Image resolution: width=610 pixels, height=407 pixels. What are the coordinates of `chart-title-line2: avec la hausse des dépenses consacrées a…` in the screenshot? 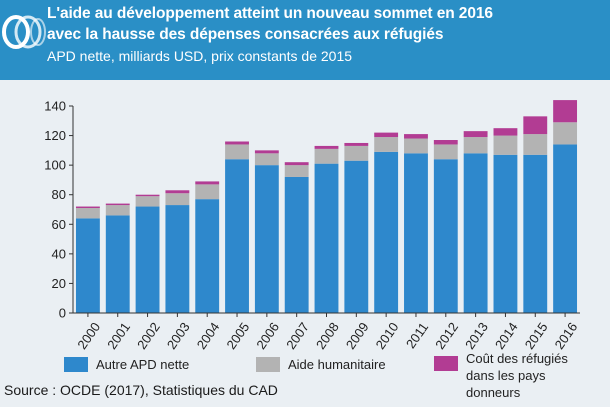 It's located at (245, 34).